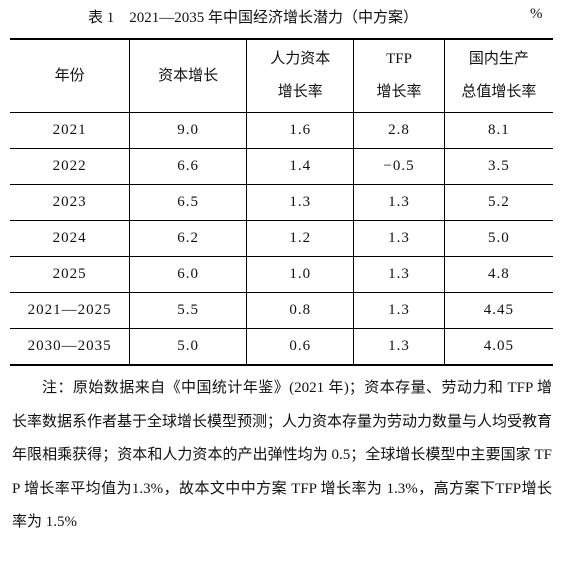 Image resolution: width=561 pixels, height=570 pixels. What do you see at coordinates (70, 166) in the screenshot?
I see `table-cell: 2022` at bounding box center [70, 166].